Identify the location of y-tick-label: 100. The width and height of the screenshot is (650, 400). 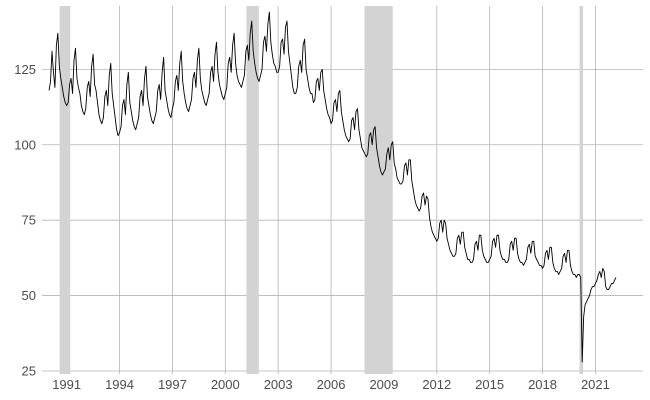
(25, 144).